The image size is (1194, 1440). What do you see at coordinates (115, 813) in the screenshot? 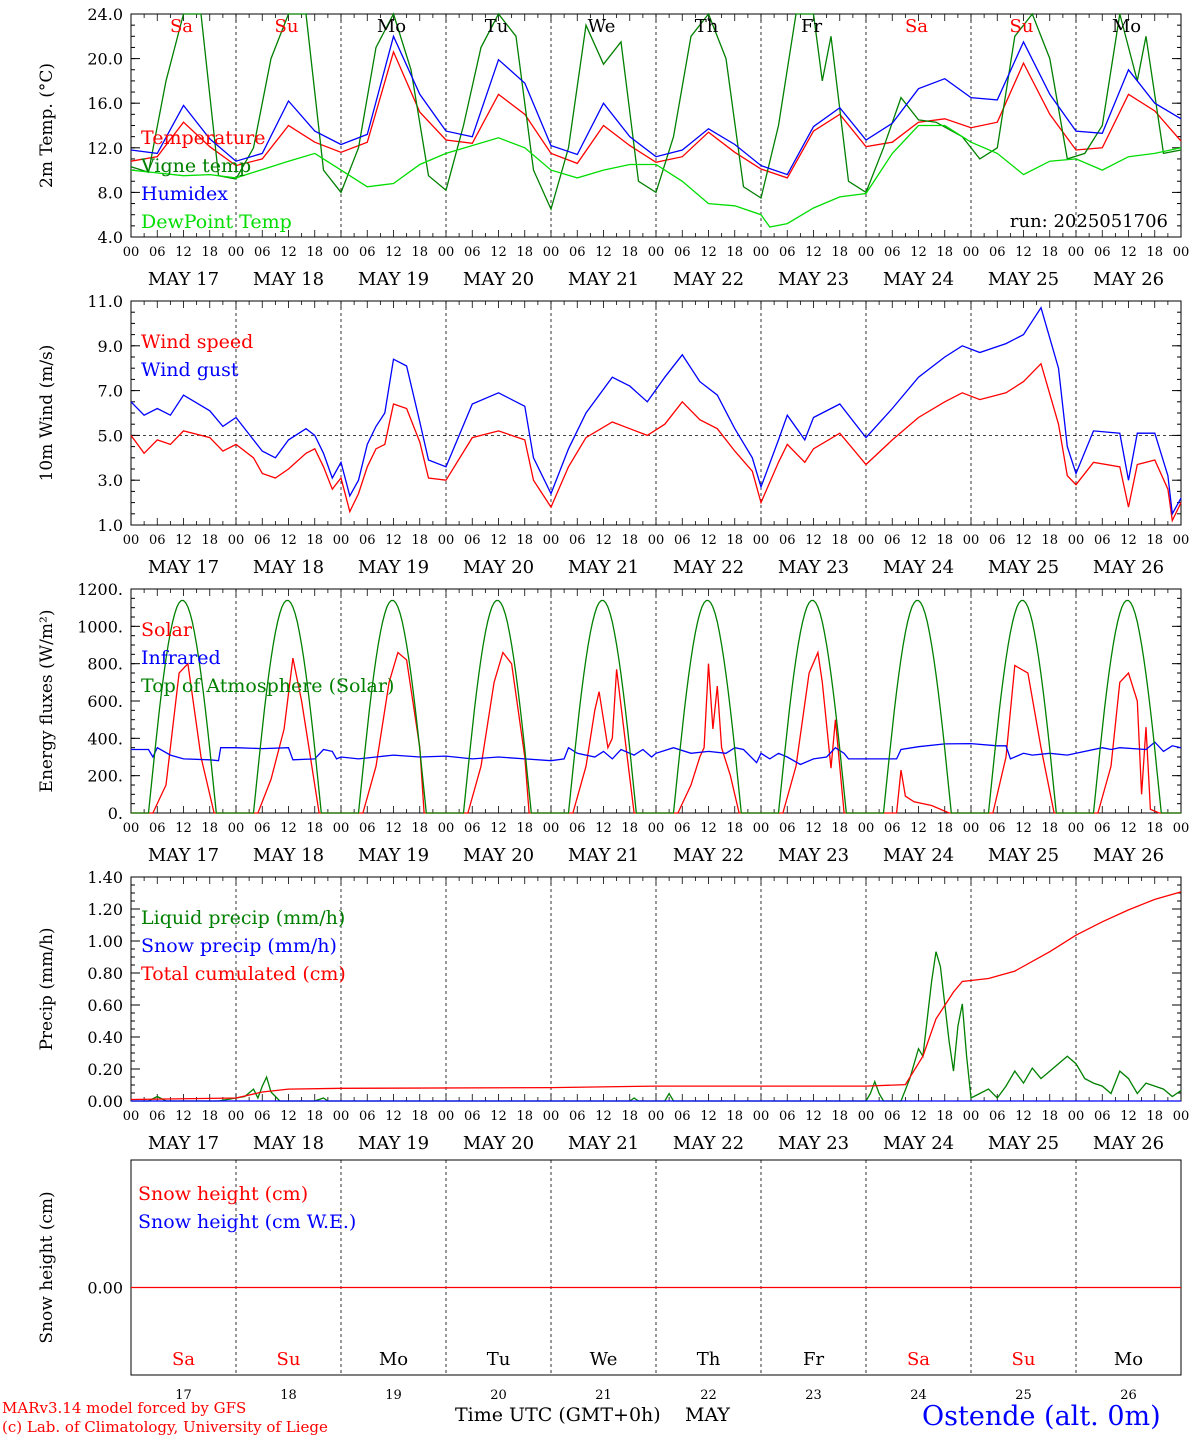
I see `y-tick-label: 0.` at bounding box center [115, 813].